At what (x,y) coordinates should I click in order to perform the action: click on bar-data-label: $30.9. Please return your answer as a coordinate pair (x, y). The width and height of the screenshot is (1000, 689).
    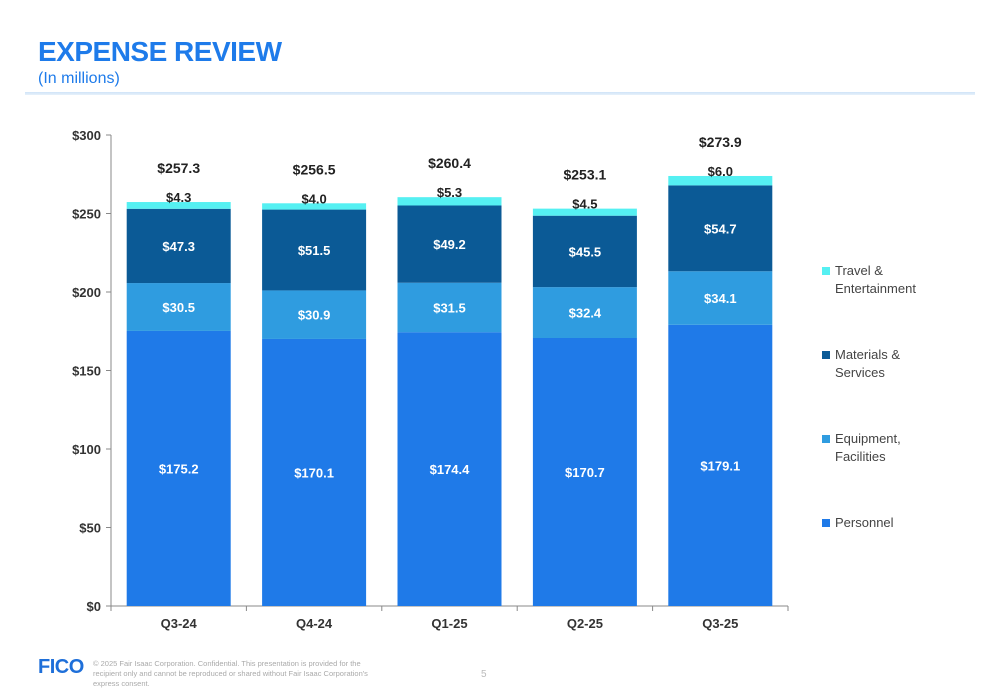
    Looking at the image, I should click on (314, 315).